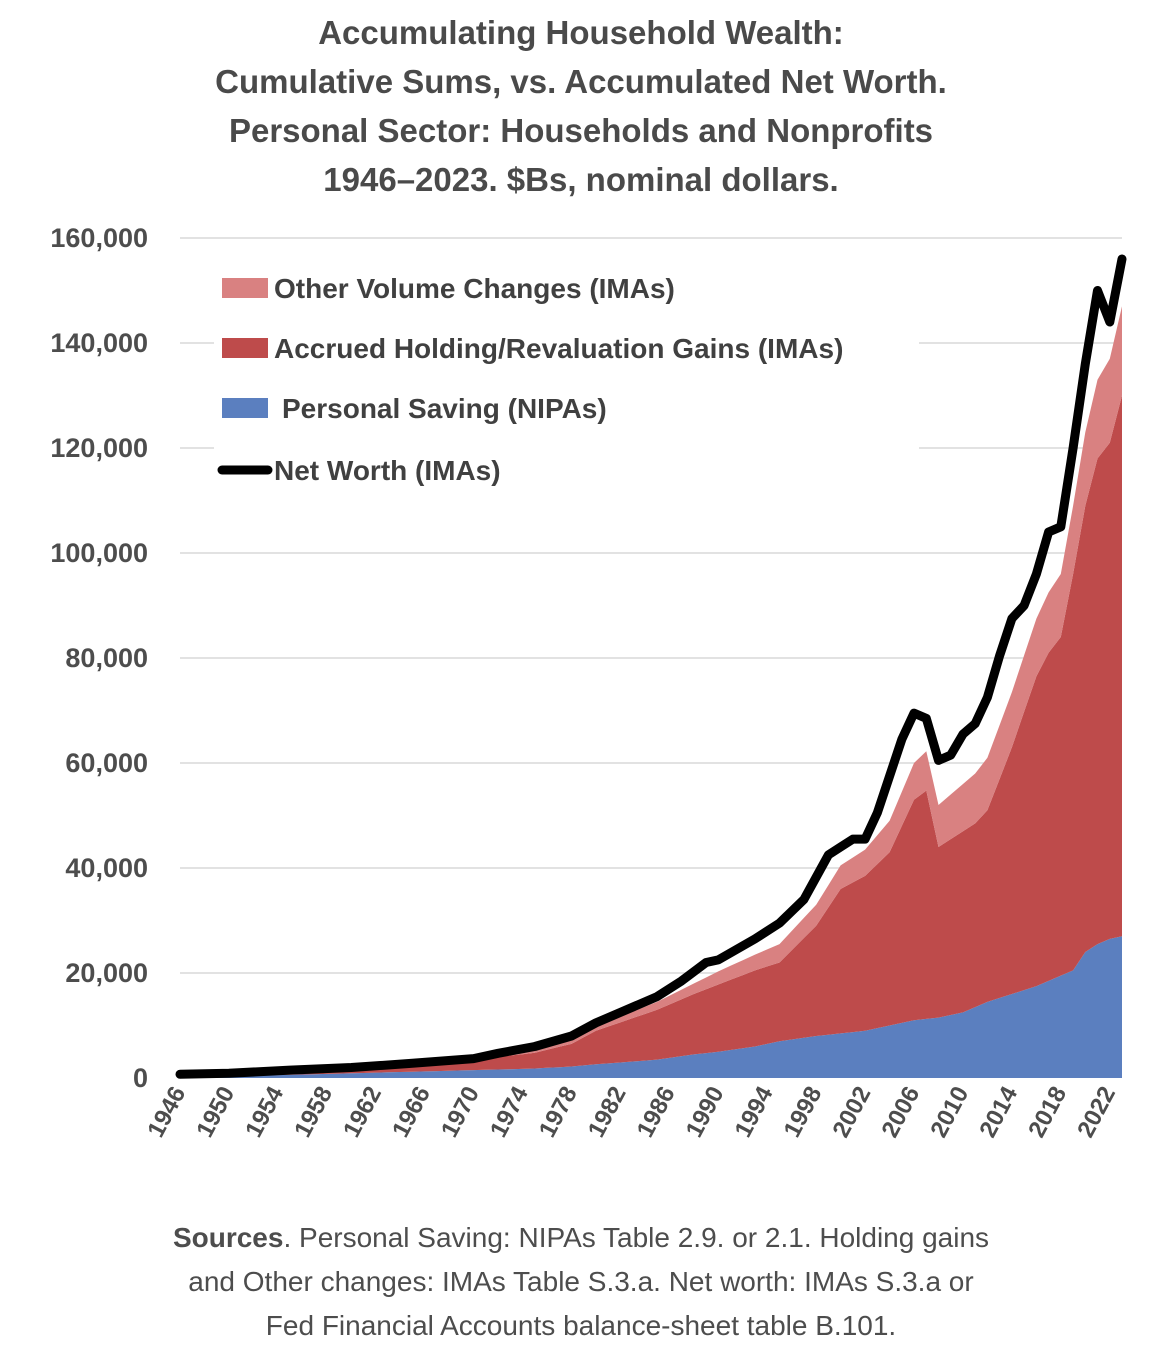 This screenshot has width=1162, height=1360. What do you see at coordinates (474, 288) in the screenshot?
I see `legend-other-volume-changes-label: Other Volume Changes (IMAs)` at bounding box center [474, 288].